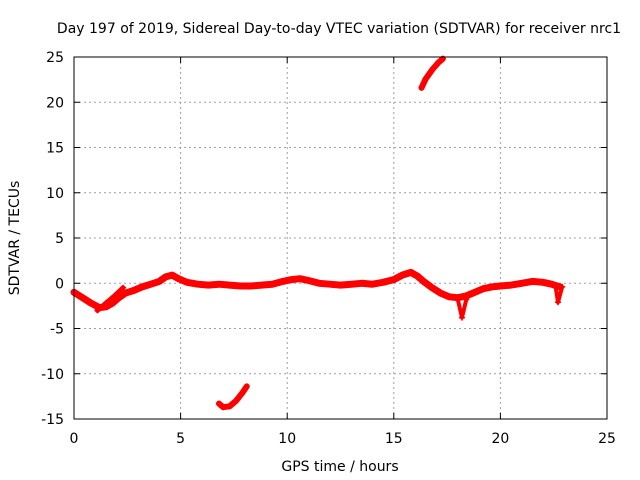 The height and width of the screenshot is (480, 640). Describe the element at coordinates (74, 439) in the screenshot. I see `x-tick-label: 0` at that location.